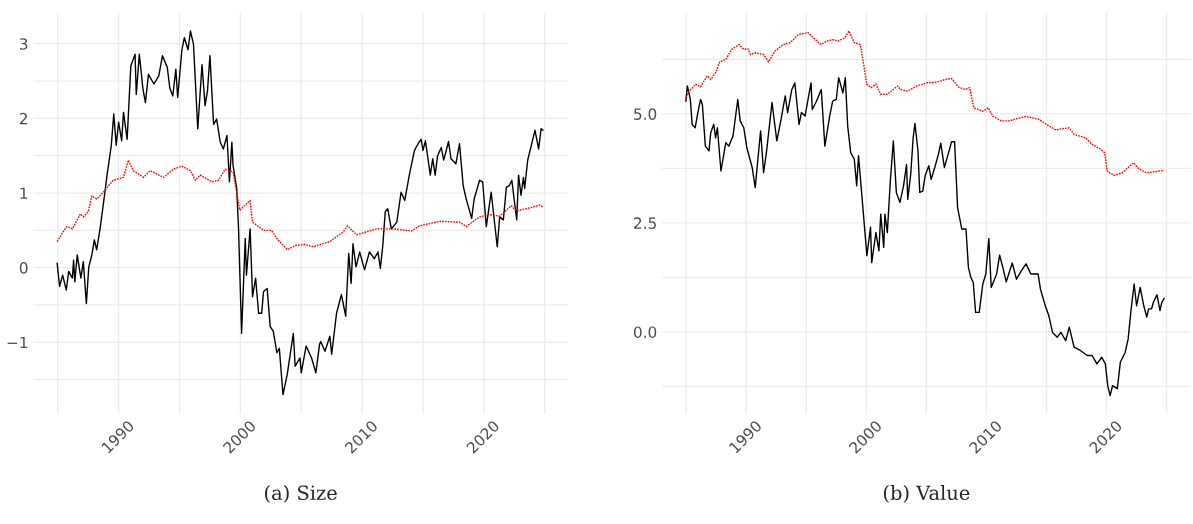  I want to click on y-tick-label: 2, so click(23, 118).